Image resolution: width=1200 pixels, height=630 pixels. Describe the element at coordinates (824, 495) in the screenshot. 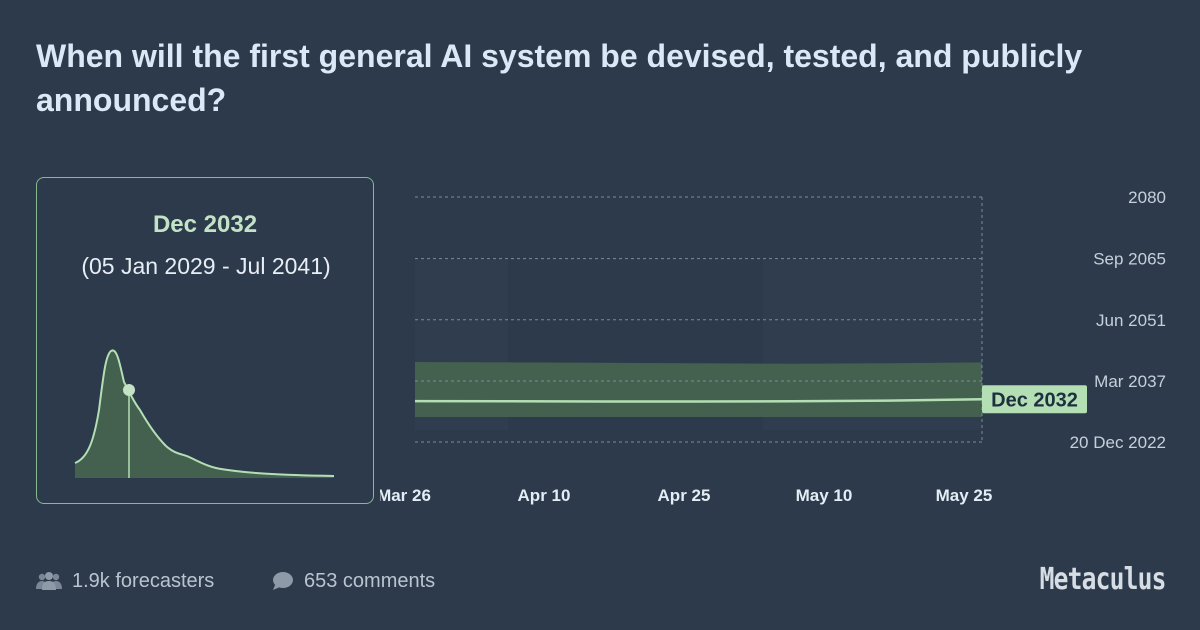

I see `x-tick-label-3: May 10` at that location.